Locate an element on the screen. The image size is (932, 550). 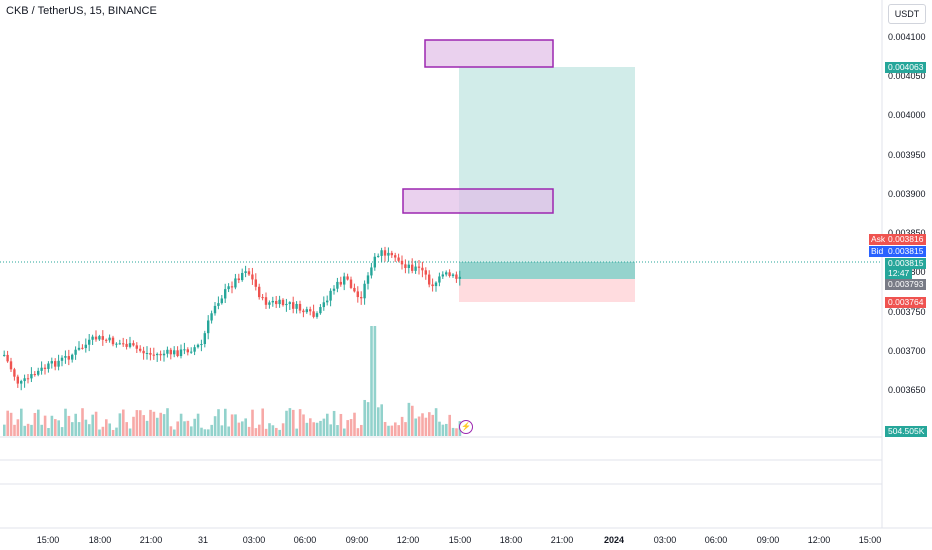
price-tick: 0.003850 is located at coordinates (907, 233).